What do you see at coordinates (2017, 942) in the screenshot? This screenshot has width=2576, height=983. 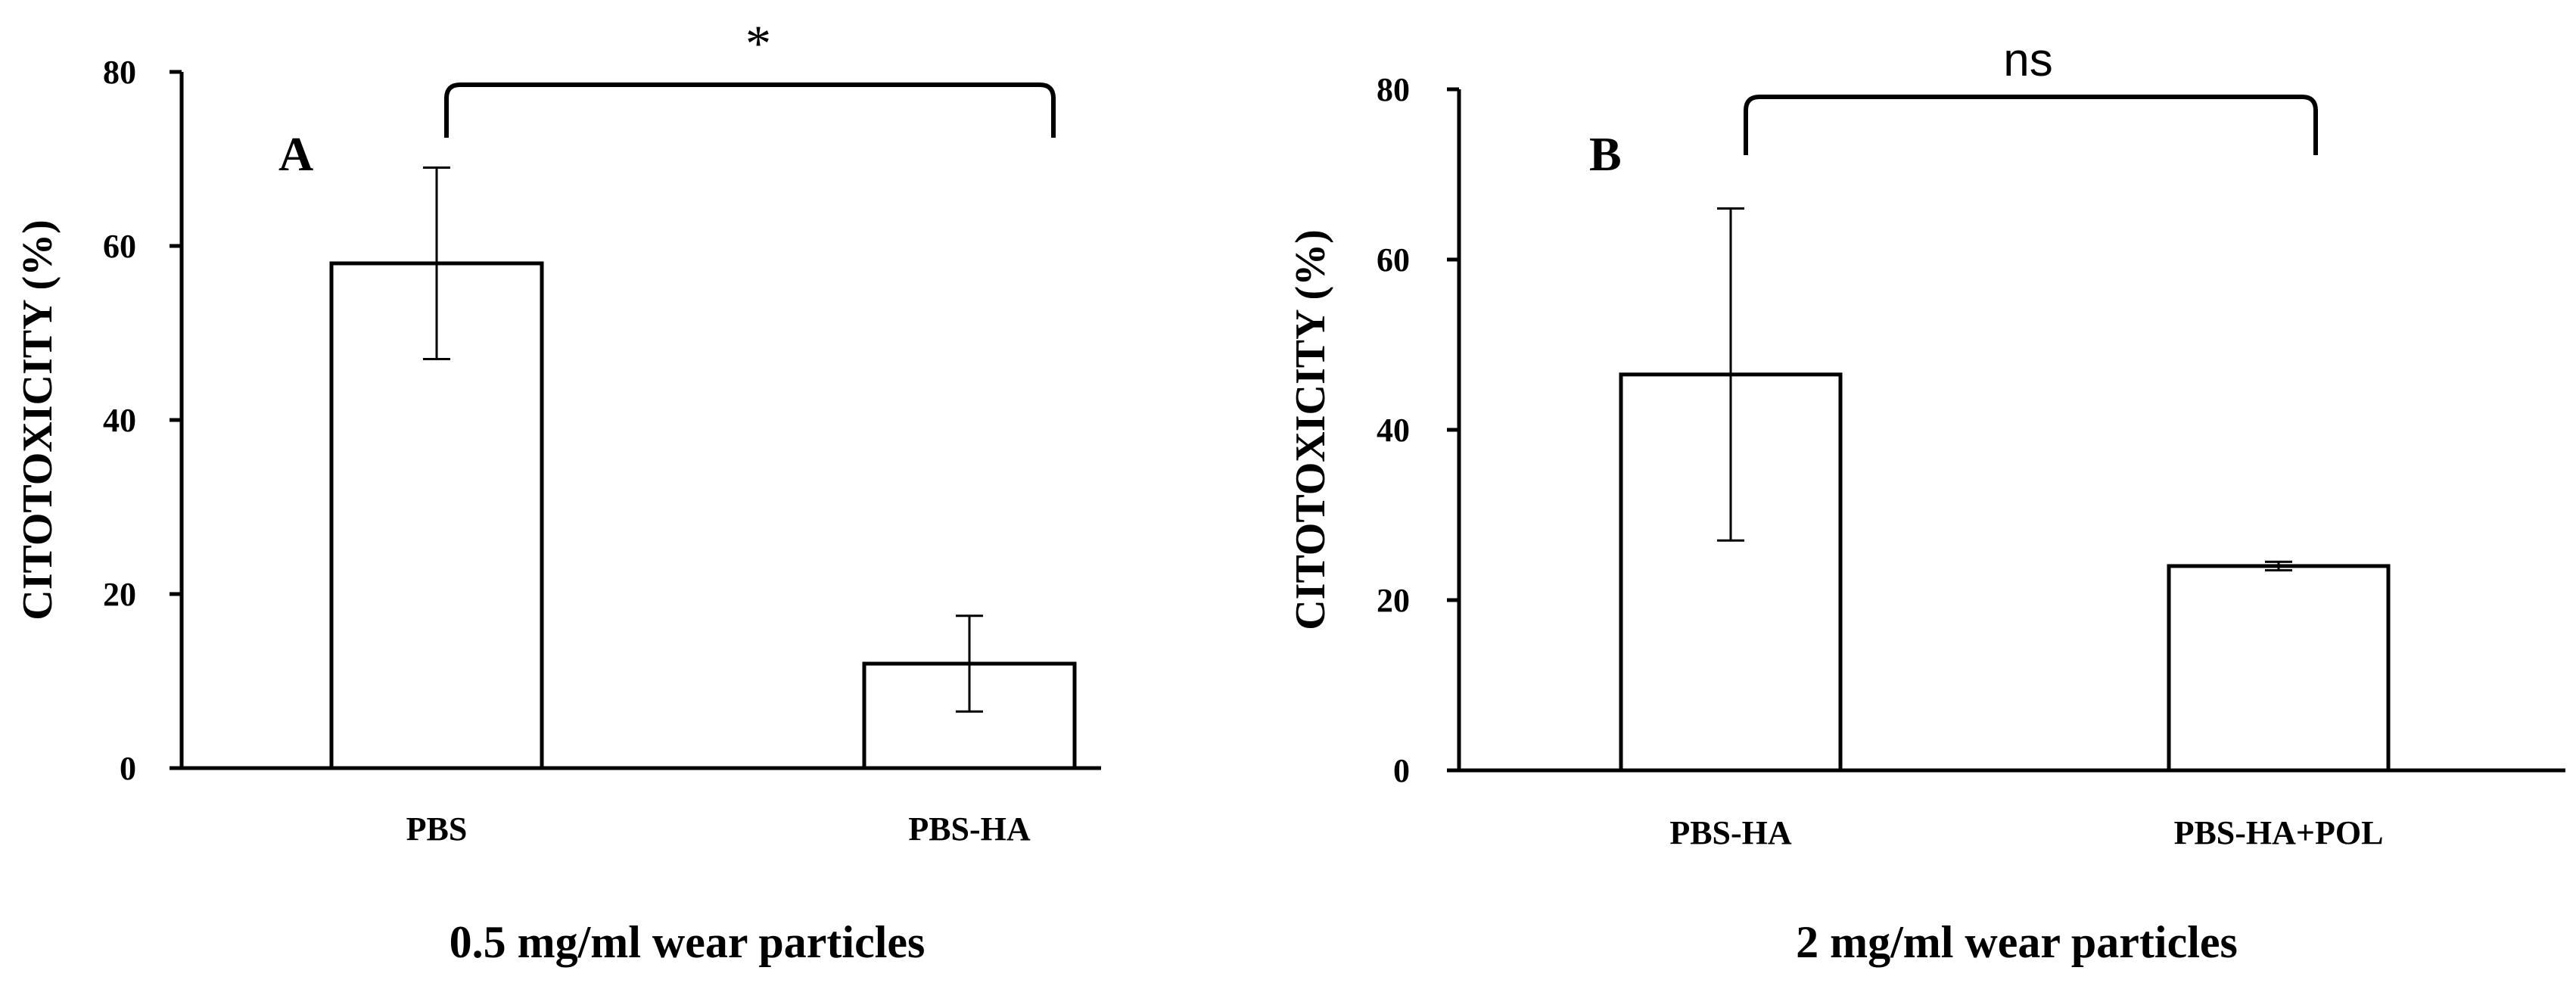 I see `x-axis-title: 2 mg/ml wear particles` at bounding box center [2017, 942].